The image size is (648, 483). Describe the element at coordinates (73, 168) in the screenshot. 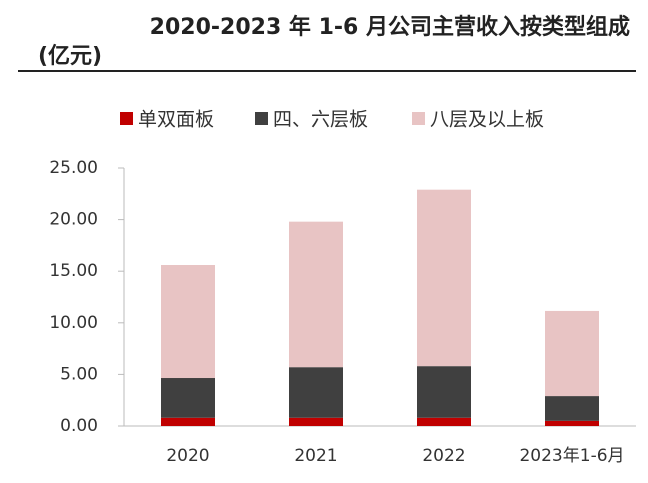

I see `y-tick-label: 25.00` at that location.